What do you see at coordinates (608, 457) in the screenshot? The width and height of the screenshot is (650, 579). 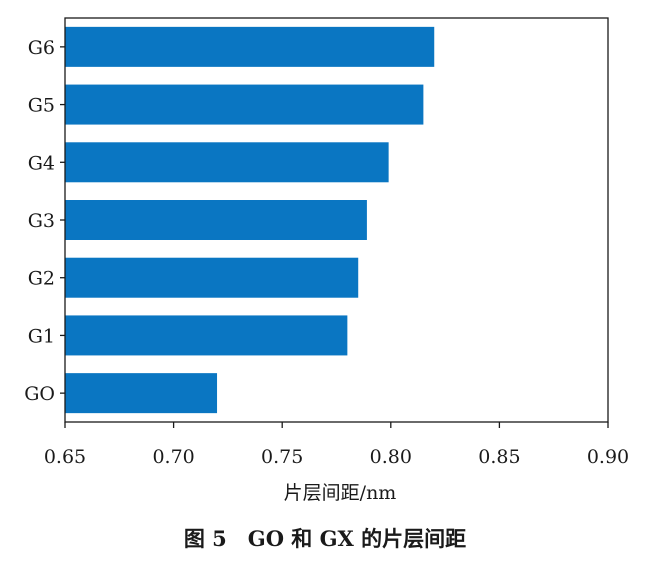 I see `x-tick-label: 0.90` at bounding box center [608, 457].